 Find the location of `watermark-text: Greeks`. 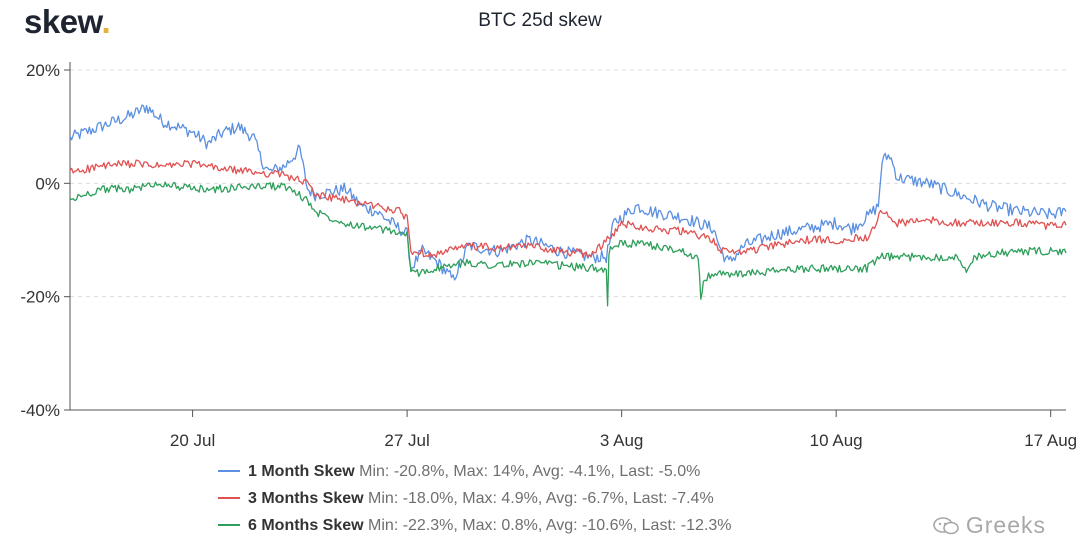

watermark-text: Greeks is located at coordinates (1005, 525).